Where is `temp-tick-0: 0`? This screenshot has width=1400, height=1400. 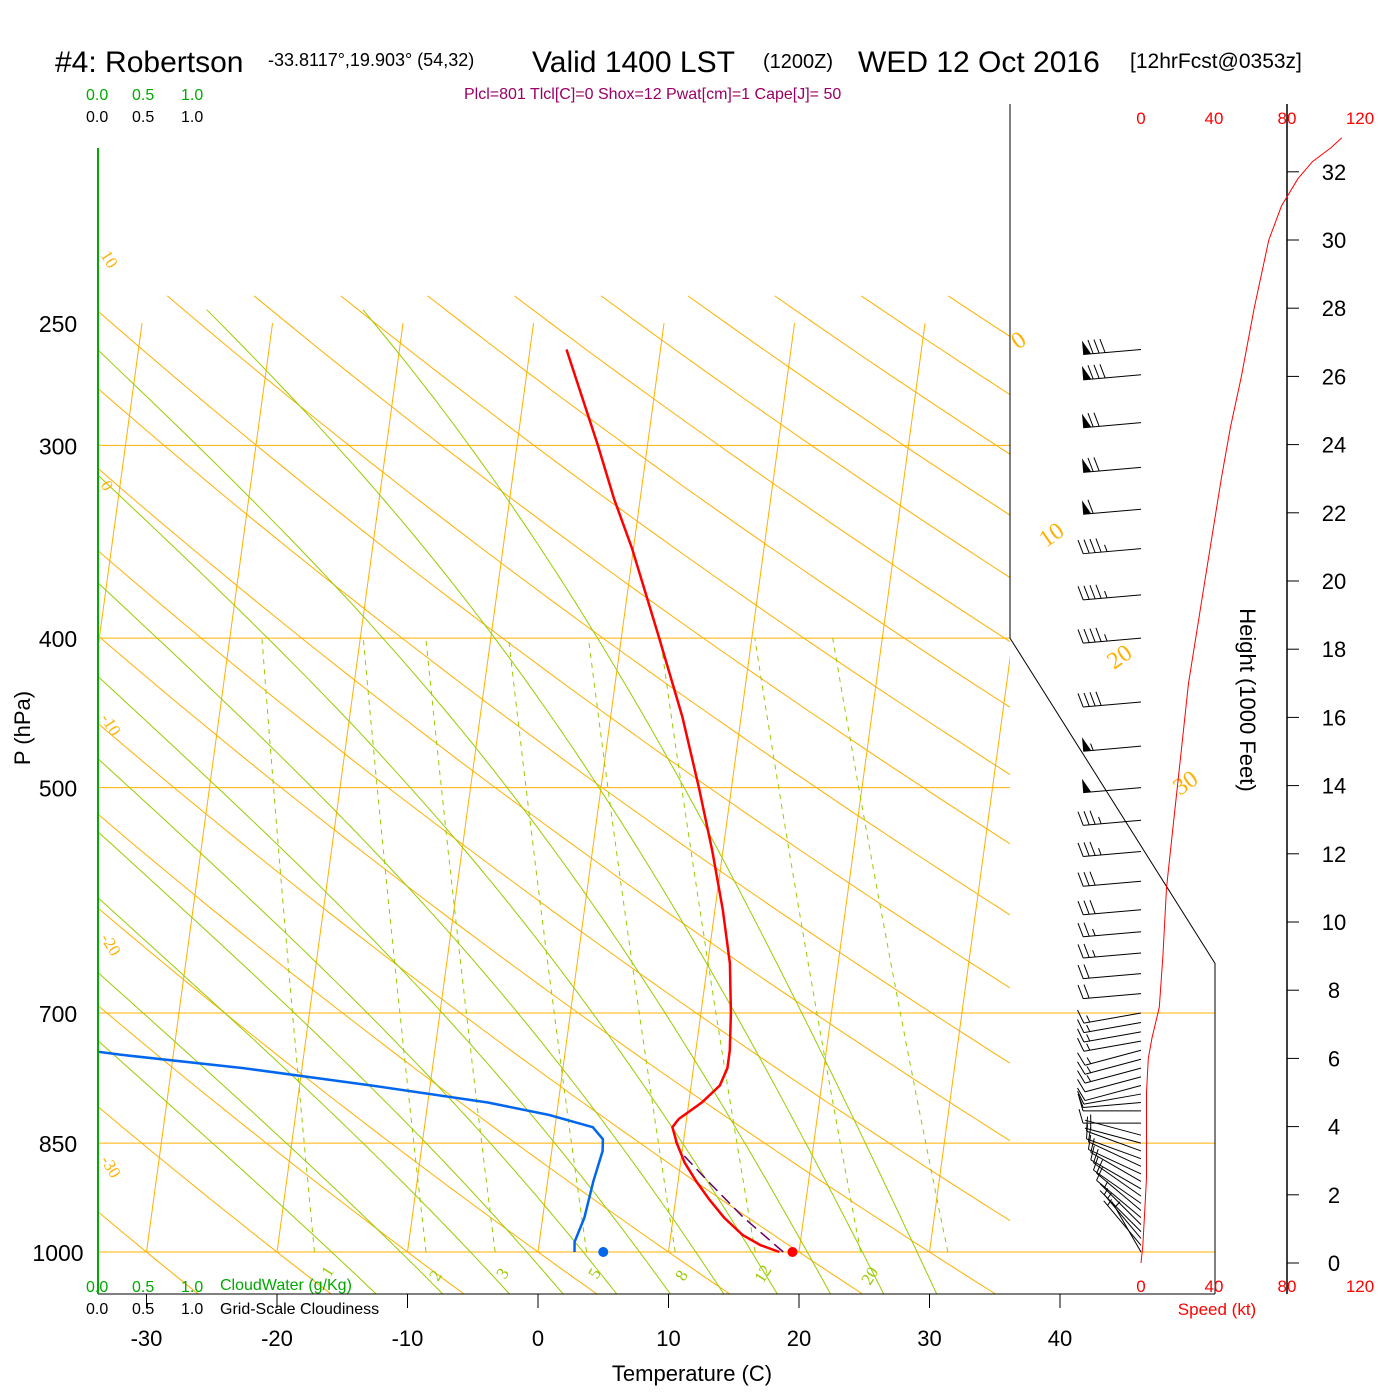 temp-tick-0: 0 is located at coordinates (538, 1338).